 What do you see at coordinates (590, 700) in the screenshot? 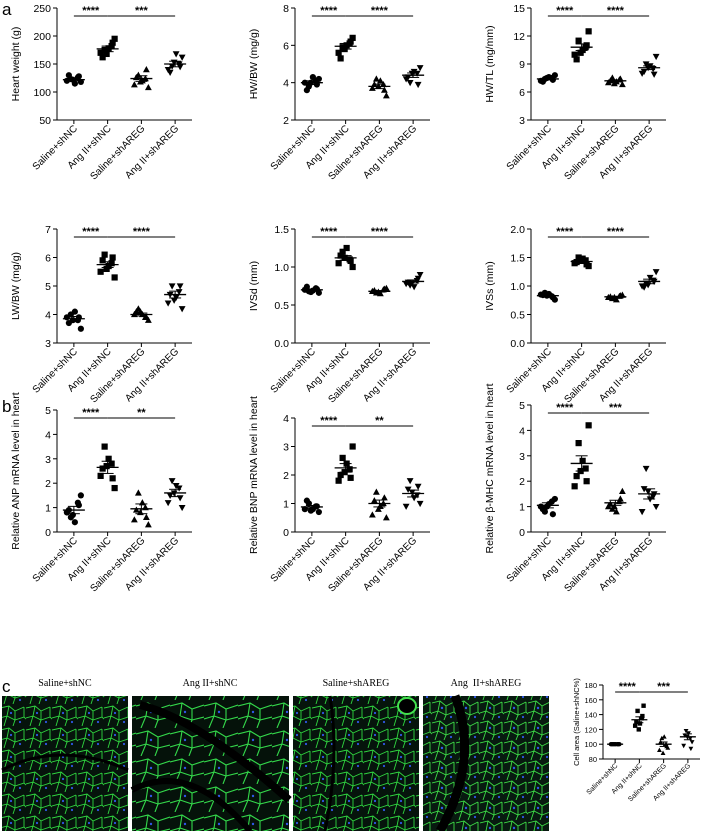
I see `y-tick-label: 160` at bounding box center [590, 700].